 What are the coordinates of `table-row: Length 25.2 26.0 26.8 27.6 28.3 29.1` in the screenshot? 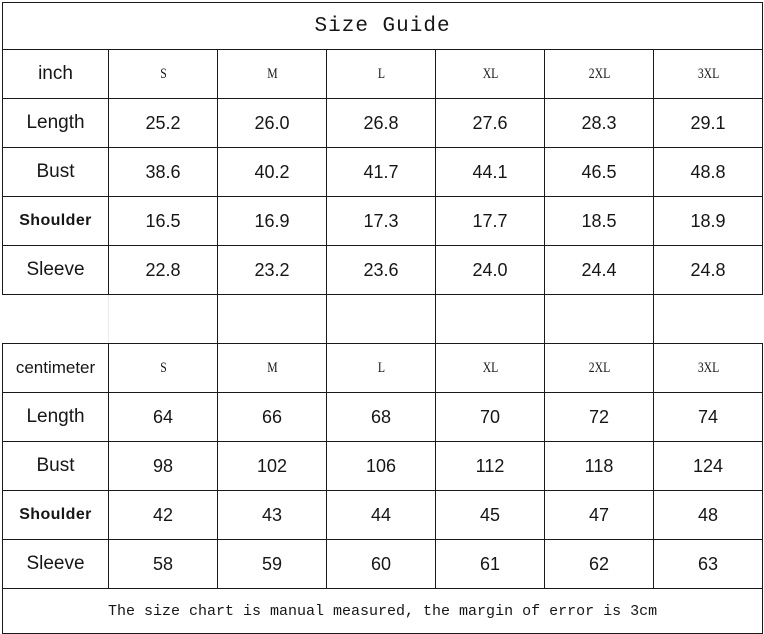 It's located at (383, 123).